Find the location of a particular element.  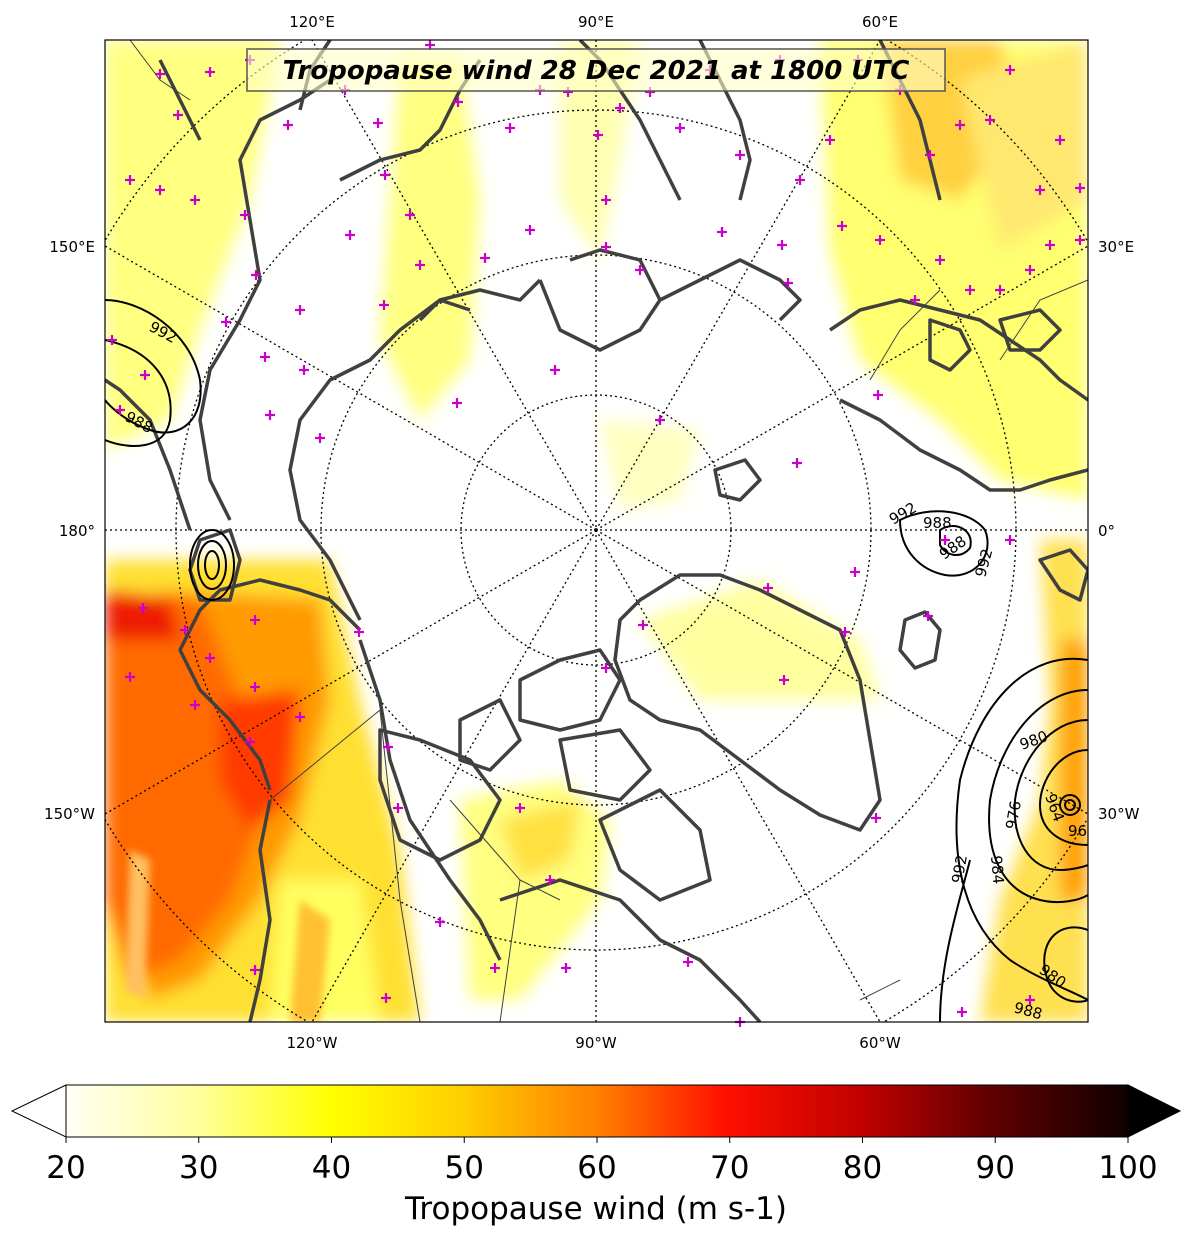

colorbar-tick-label: 20 is located at coordinates (65, 1168).